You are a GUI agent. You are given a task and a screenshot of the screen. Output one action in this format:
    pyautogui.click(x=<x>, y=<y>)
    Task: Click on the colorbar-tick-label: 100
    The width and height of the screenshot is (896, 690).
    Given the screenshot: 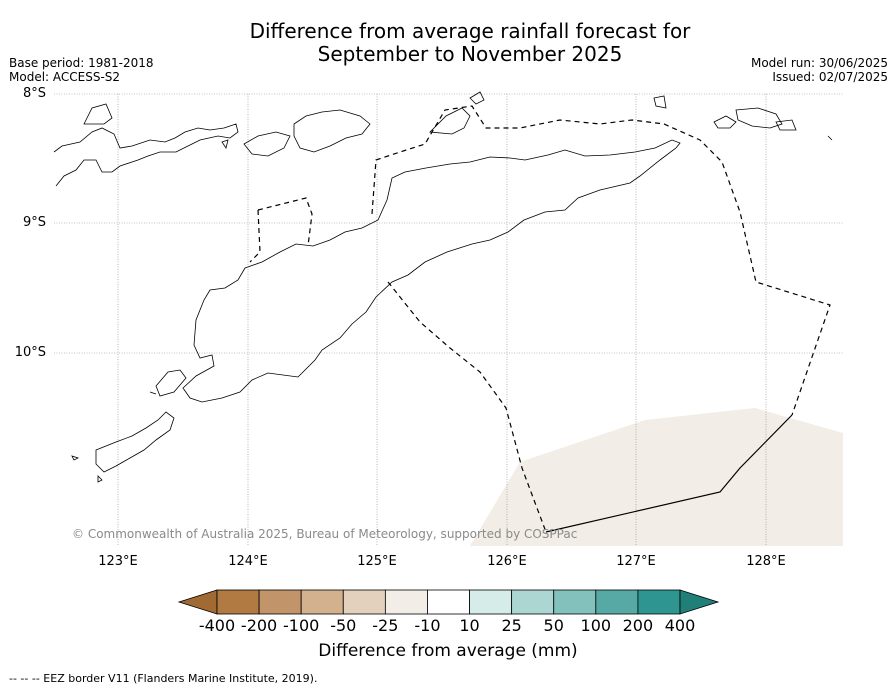 What is the action you would take?
    pyautogui.click(x=596, y=625)
    